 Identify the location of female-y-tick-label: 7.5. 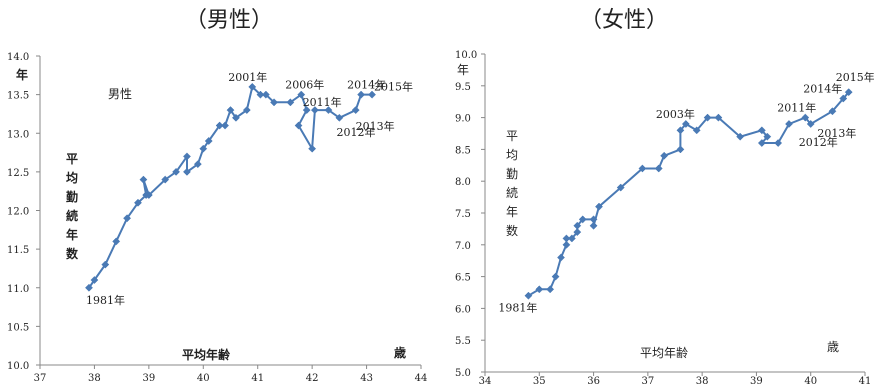
(463, 214).